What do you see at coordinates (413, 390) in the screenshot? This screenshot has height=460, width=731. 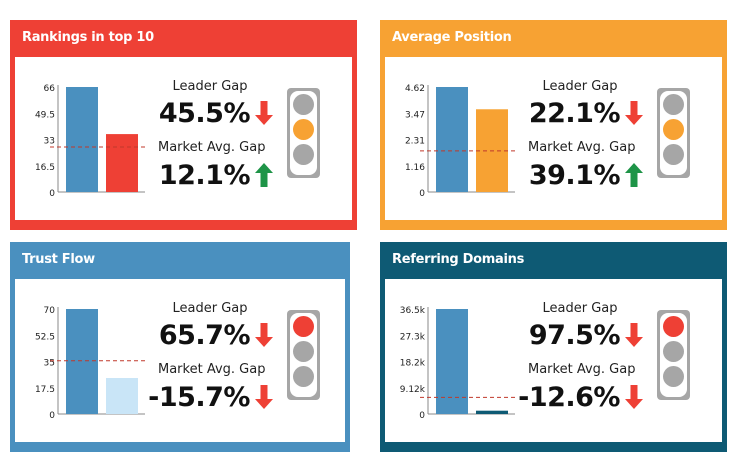 I see `y-tick-label: 9.12k` at bounding box center [413, 390].